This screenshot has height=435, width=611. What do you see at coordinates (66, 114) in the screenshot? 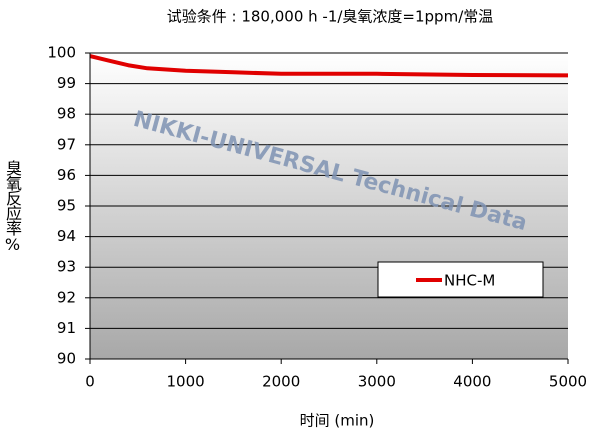
I see `y-tick-label: 98` at bounding box center [66, 114].